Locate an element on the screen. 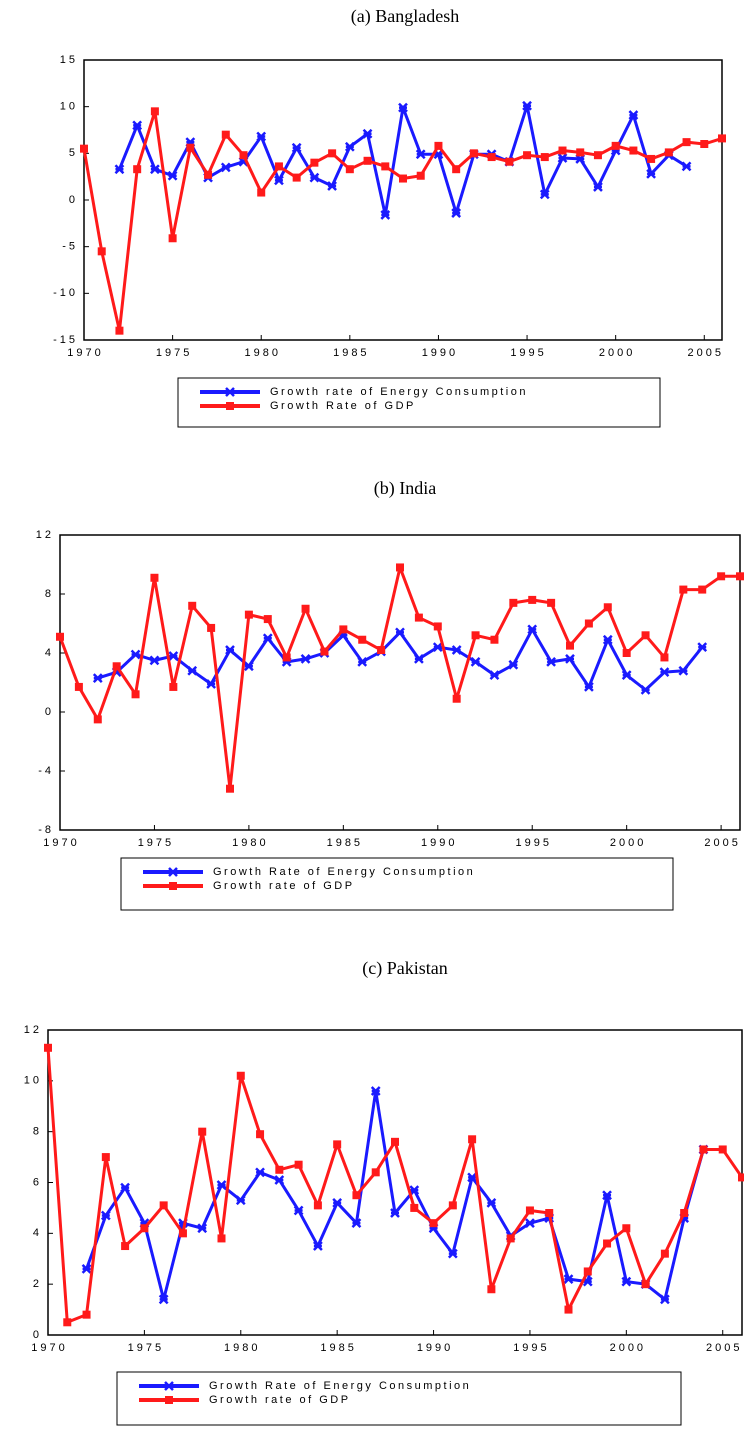 The width and height of the screenshot is (744, 1429). x-tick-label: 1980 is located at coordinates (242, 1348).